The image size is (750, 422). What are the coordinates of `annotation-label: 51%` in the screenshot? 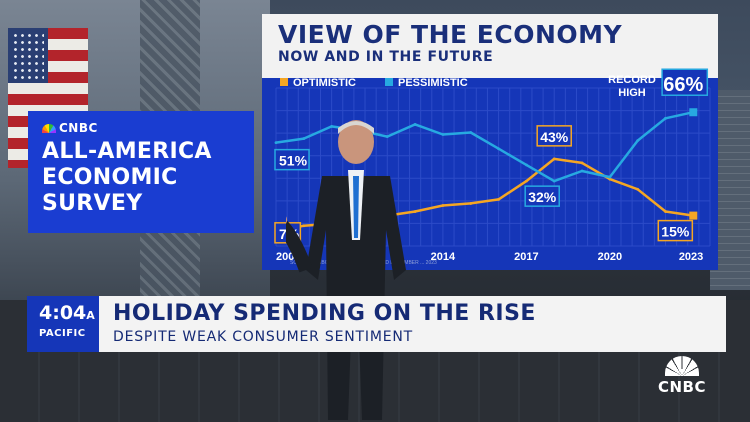 It's located at (293, 161).